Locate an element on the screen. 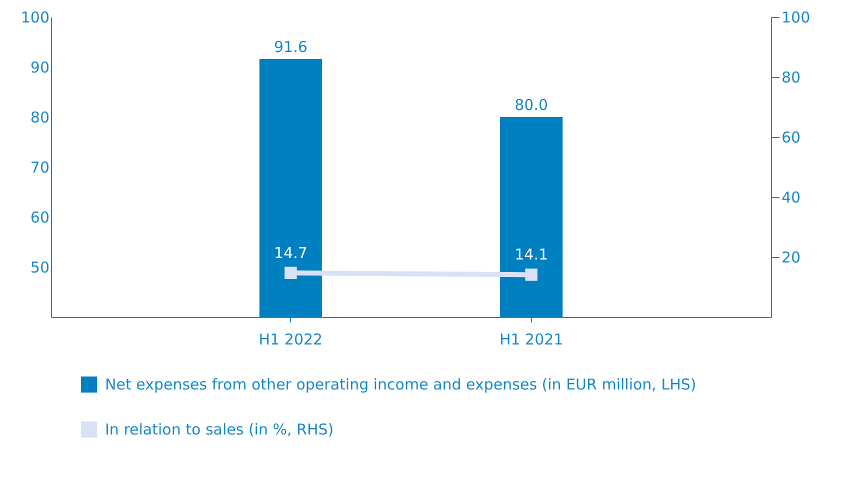  legend-label: In relation to sales (in %, RHS) is located at coordinates (219, 429).